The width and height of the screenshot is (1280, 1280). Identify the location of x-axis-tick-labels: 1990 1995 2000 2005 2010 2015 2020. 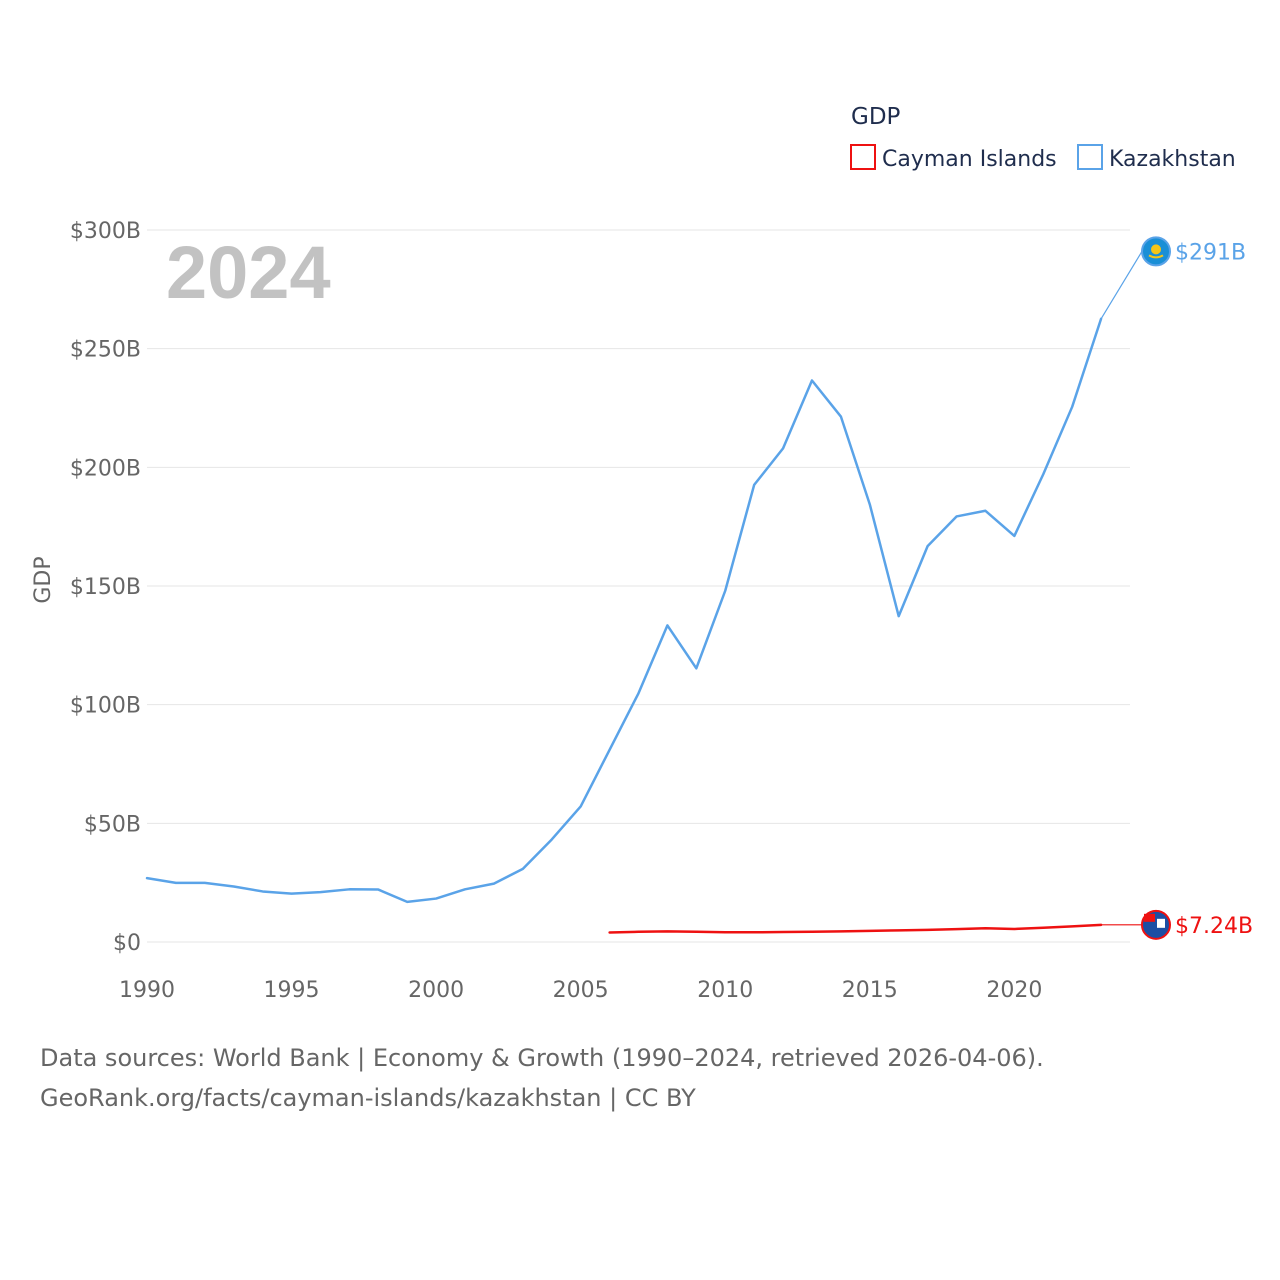
(580, 990).